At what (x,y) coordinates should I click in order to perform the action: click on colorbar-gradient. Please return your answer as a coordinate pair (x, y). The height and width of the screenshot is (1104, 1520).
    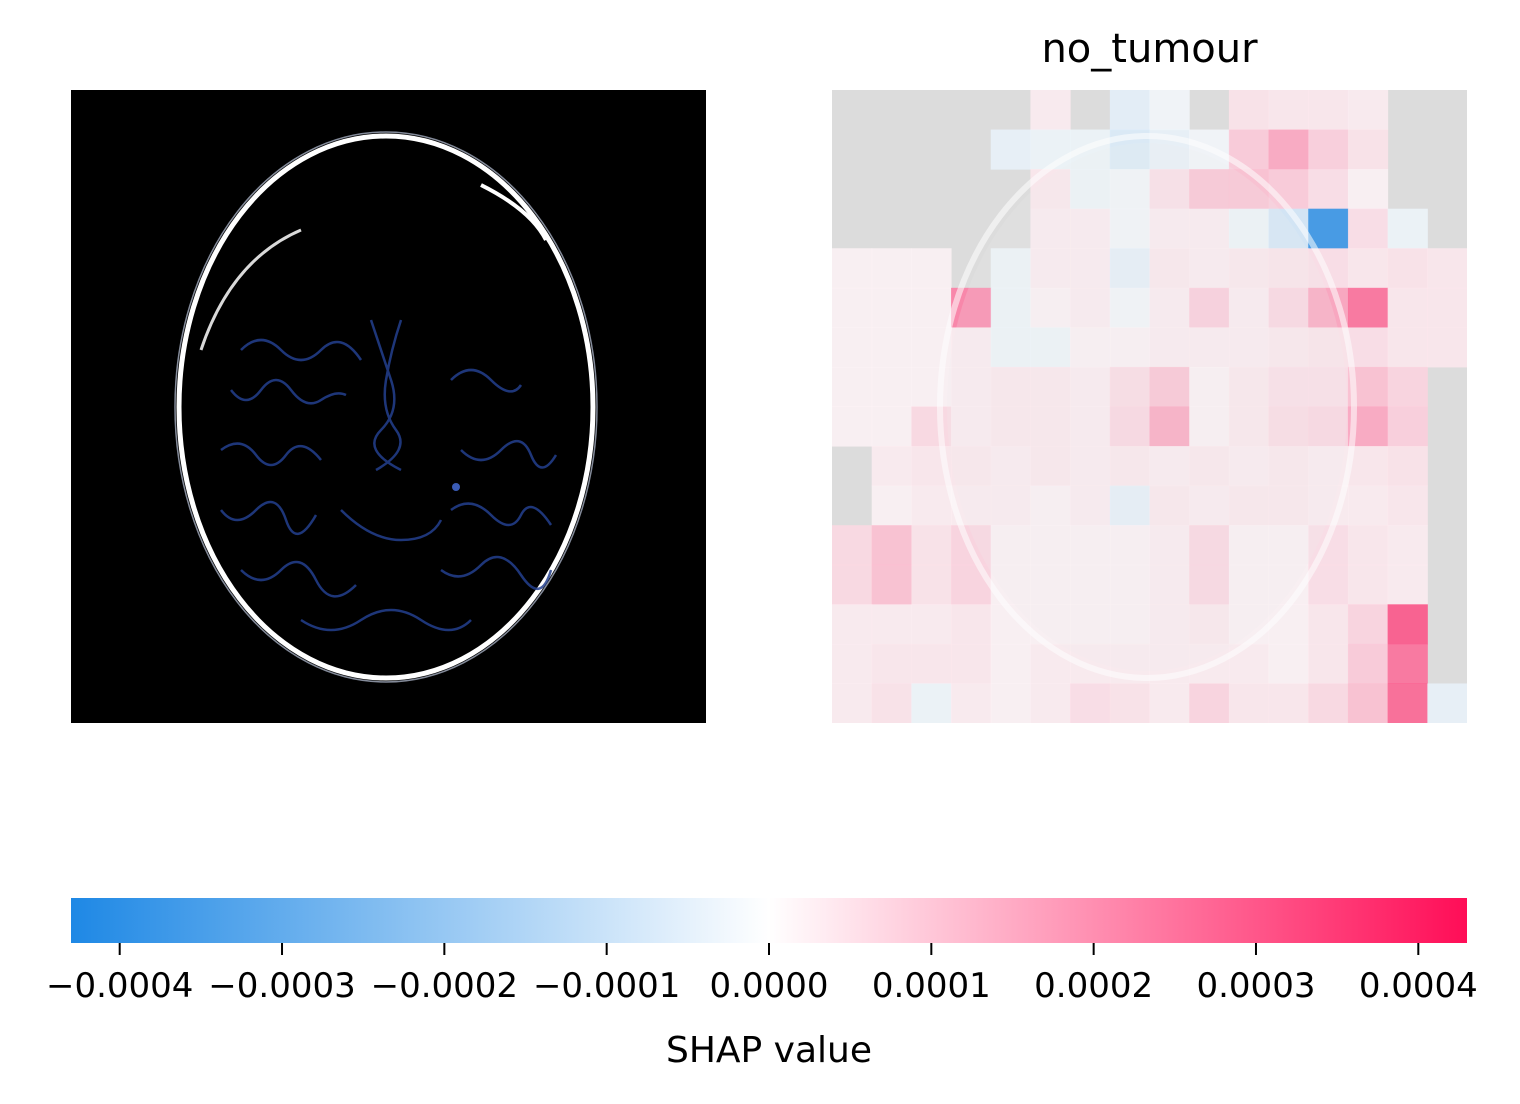
    Looking at the image, I should click on (769, 920).